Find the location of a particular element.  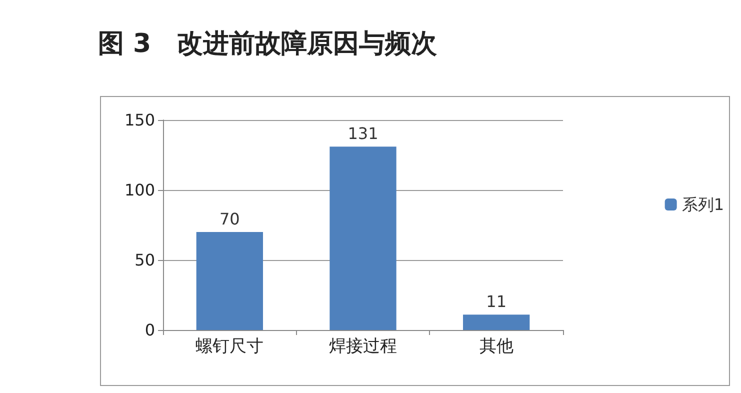

data-label: 131 is located at coordinates (363, 134).